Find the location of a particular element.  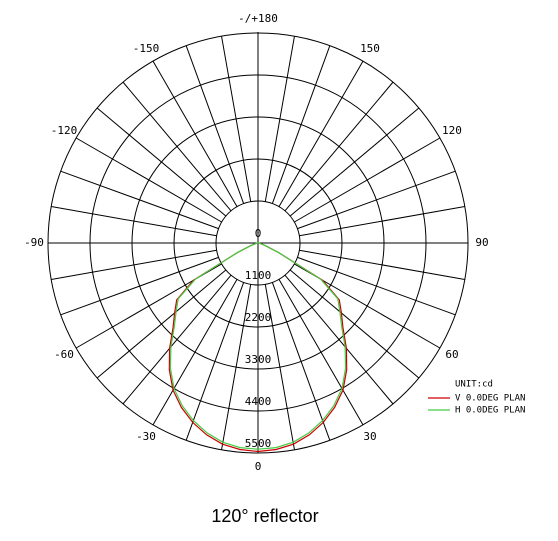

legend-label: H 0.0DEG PLAN is located at coordinates (490, 411).